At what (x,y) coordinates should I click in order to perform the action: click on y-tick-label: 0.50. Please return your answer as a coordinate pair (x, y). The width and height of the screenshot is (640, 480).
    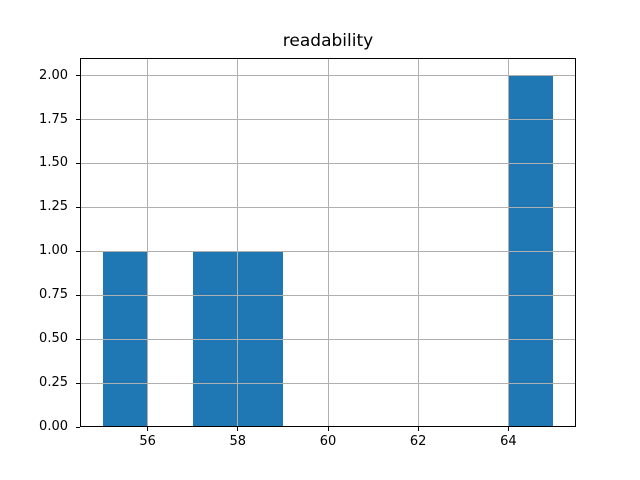
    Looking at the image, I should click on (53, 339).